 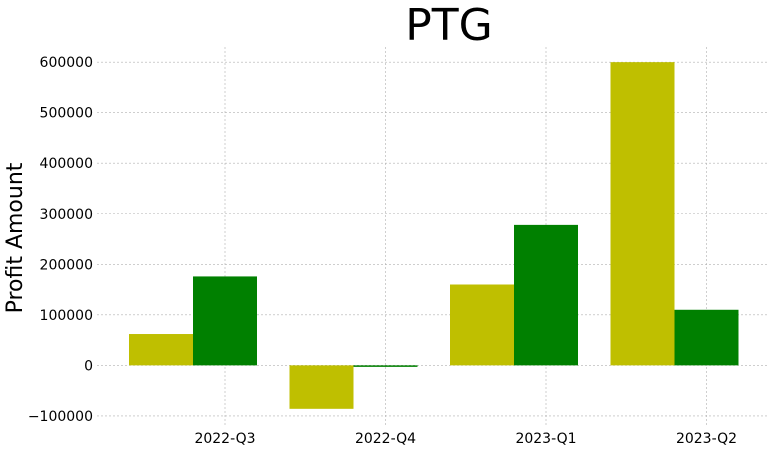 I want to click on y-tick-label: 600000, so click(x=66, y=63).